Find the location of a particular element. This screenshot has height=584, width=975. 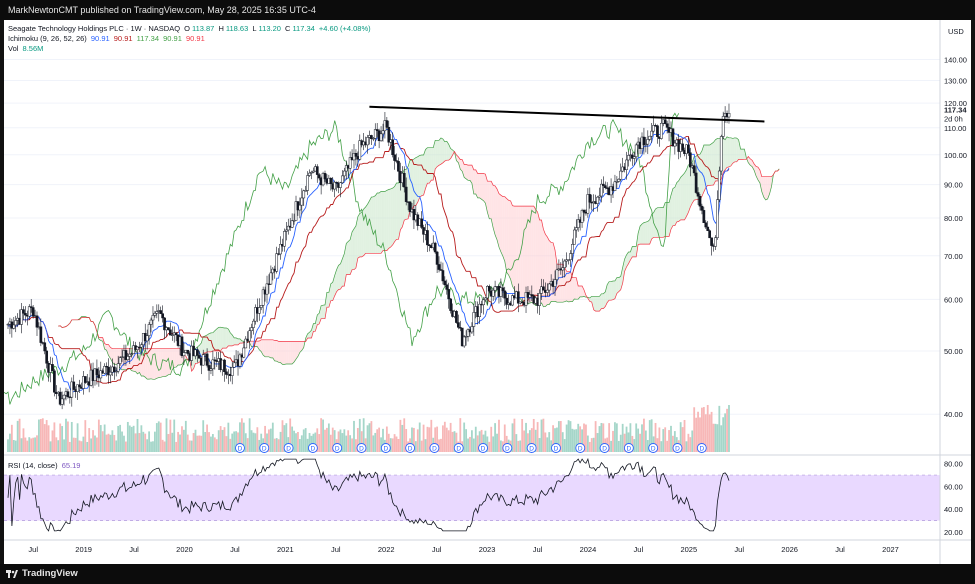

rsi-band is located at coordinates (472, 498).